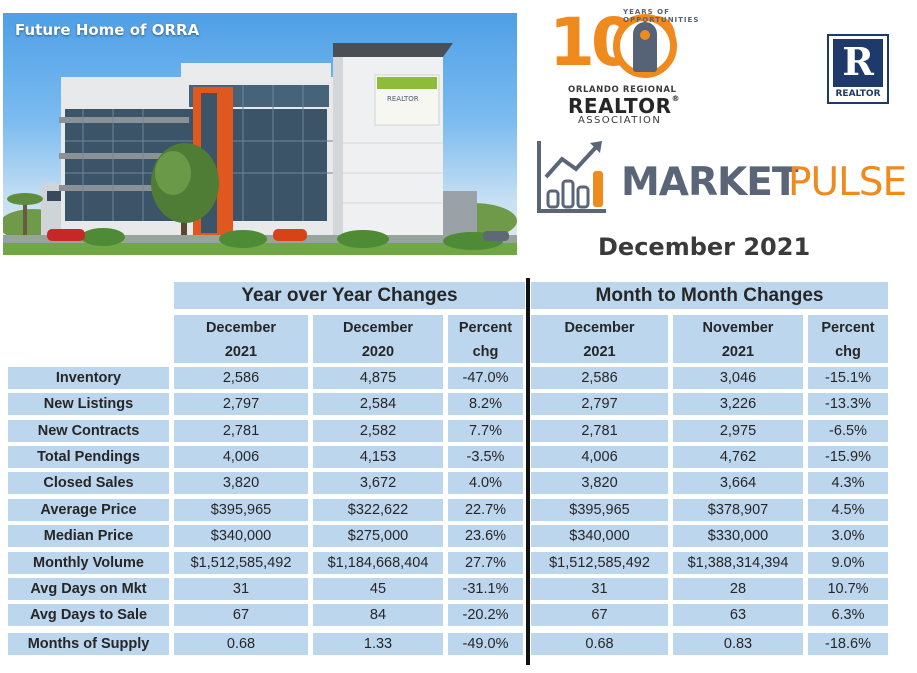  What do you see at coordinates (528, 471) in the screenshot?
I see `table-divider` at bounding box center [528, 471].